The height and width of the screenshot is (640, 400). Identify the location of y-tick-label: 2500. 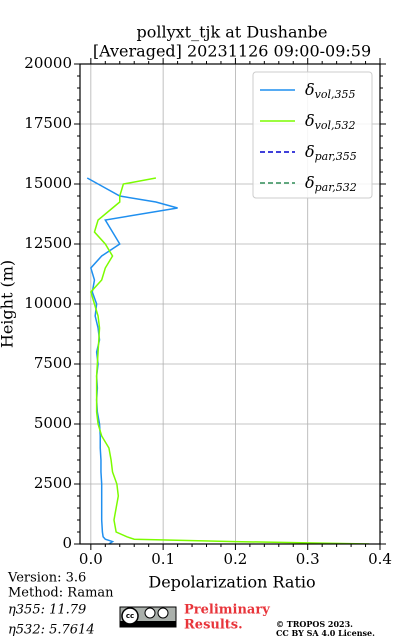
(53, 483).